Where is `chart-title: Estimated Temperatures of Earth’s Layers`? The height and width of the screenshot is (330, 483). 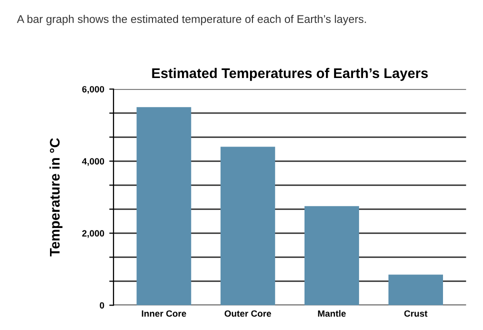 chart-title: Estimated Temperatures of Earth’s Layers is located at coordinates (290, 74).